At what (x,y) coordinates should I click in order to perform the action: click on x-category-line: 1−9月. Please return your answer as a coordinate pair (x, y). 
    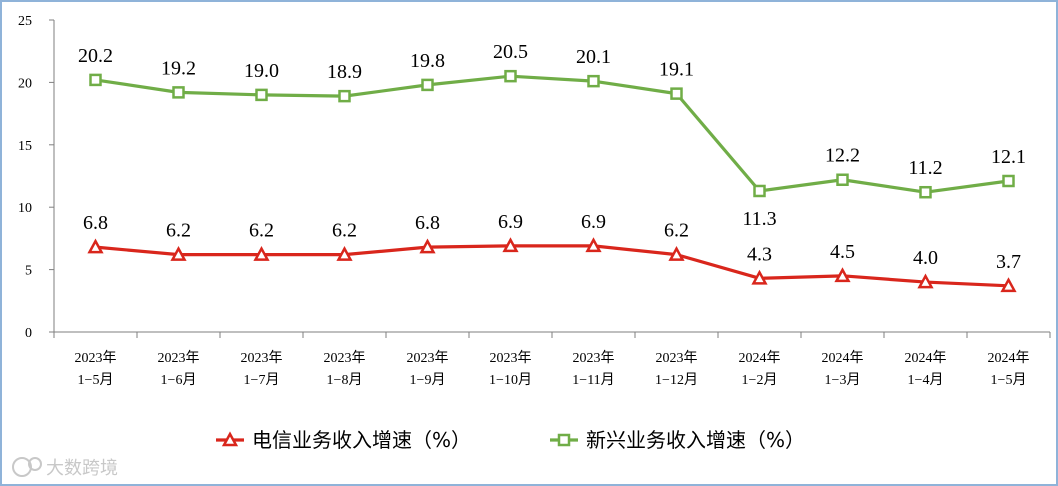
    Looking at the image, I should click on (428, 380).